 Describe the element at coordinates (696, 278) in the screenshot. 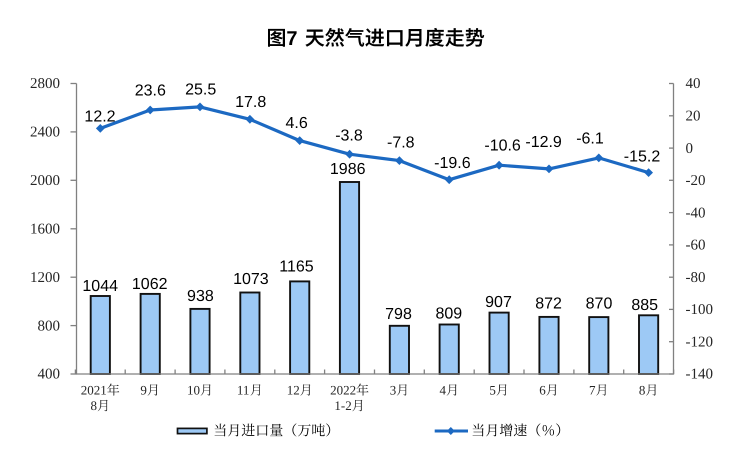

I see `svg-text: -80` at that location.